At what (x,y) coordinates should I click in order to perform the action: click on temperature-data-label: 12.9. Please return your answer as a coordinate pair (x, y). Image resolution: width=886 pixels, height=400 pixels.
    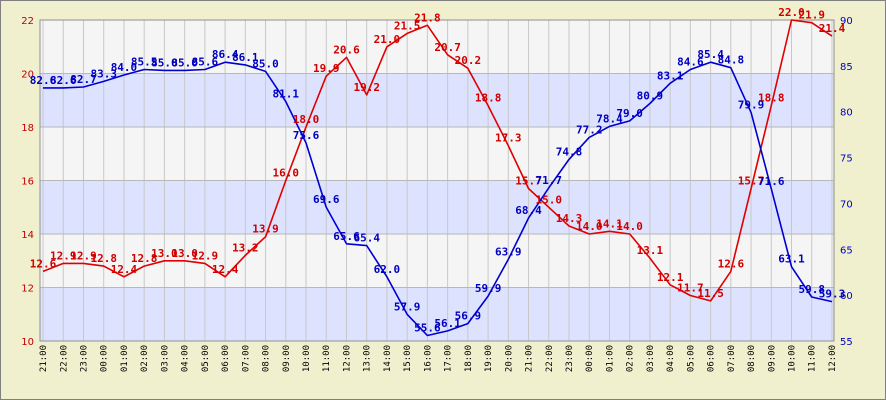
    Looking at the image, I should click on (205, 255).